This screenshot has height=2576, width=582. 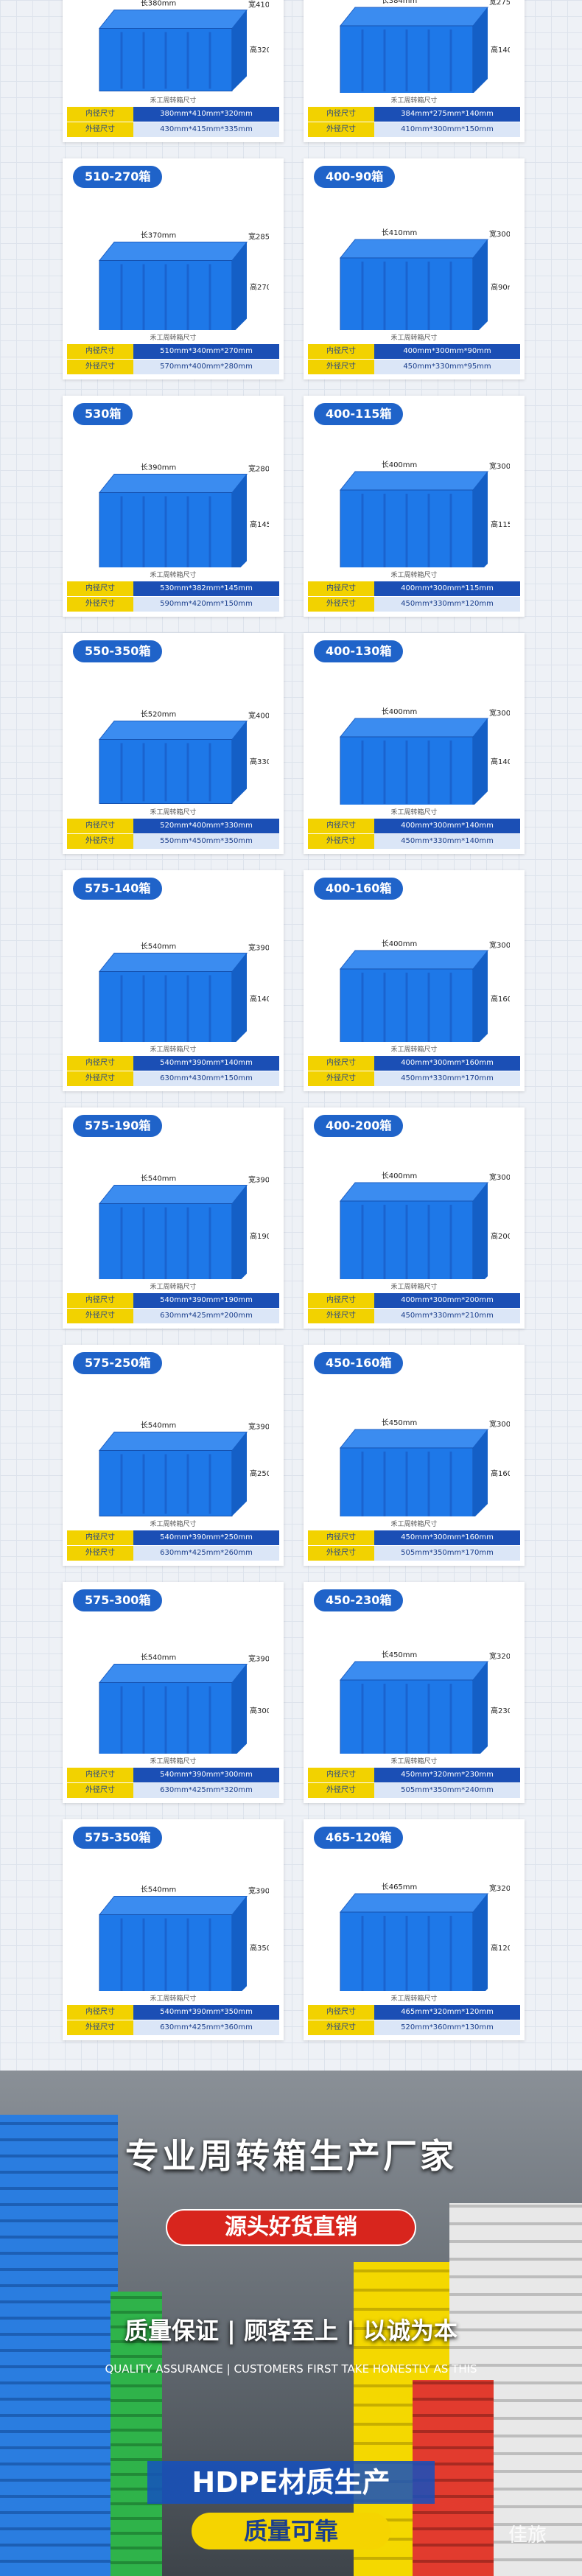 What do you see at coordinates (291, 2156) in the screenshot?
I see `banner-title: 专业周转箱生产厂家` at bounding box center [291, 2156].